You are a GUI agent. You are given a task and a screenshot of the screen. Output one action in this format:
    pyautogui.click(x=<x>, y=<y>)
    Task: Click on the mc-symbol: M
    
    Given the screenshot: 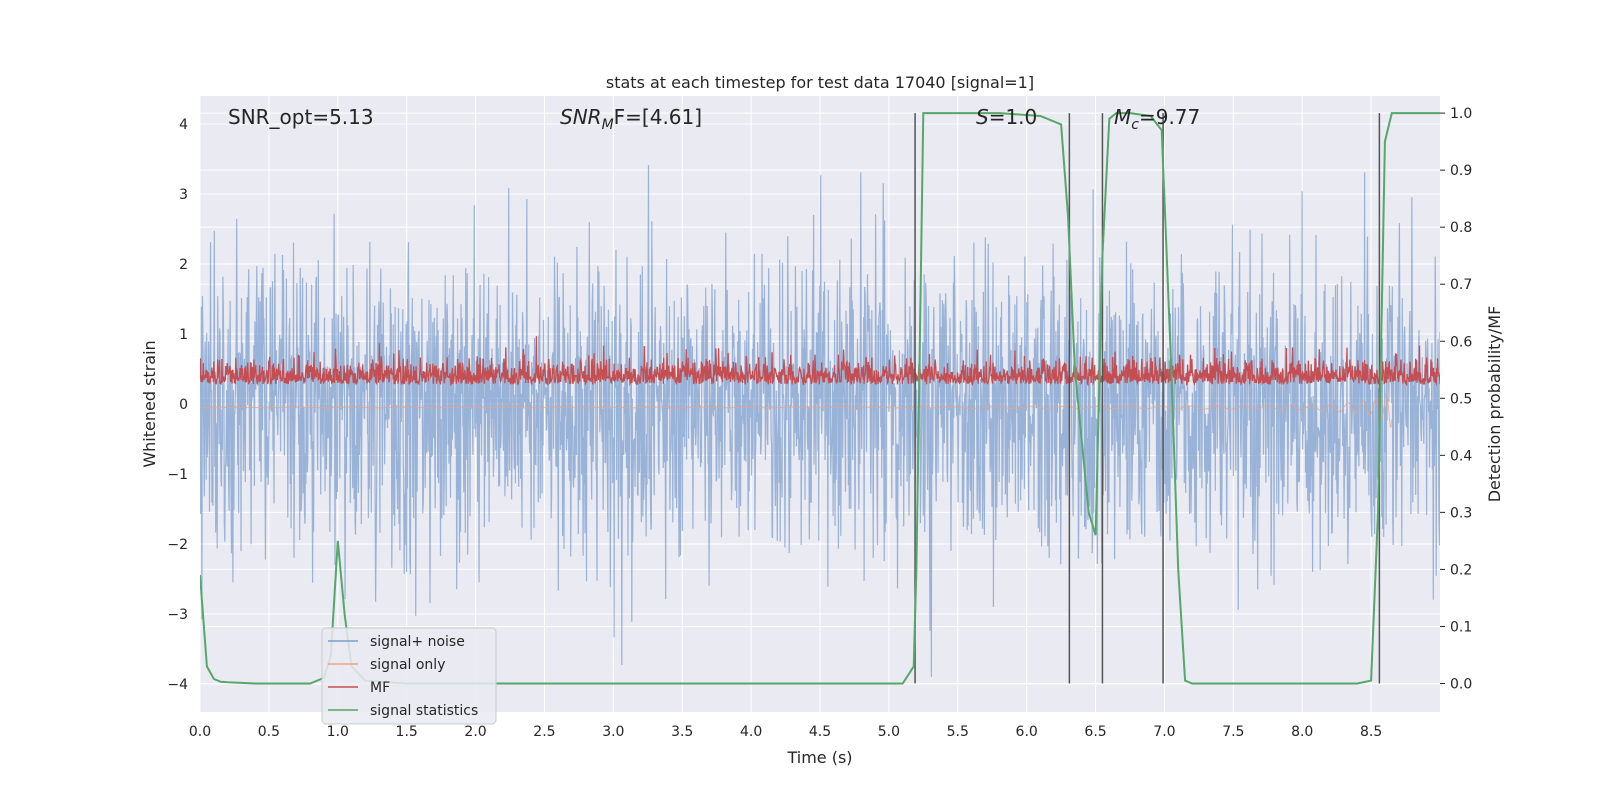 What is the action you would take?
    pyautogui.click(x=1122, y=117)
    